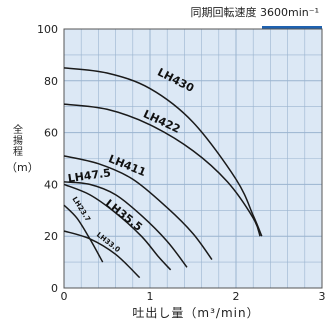 The width and height of the screenshot is (325, 322). What do you see at coordinates (64, 296) in the screenshot?
I see `x-tick-label: 0` at bounding box center [64, 296].